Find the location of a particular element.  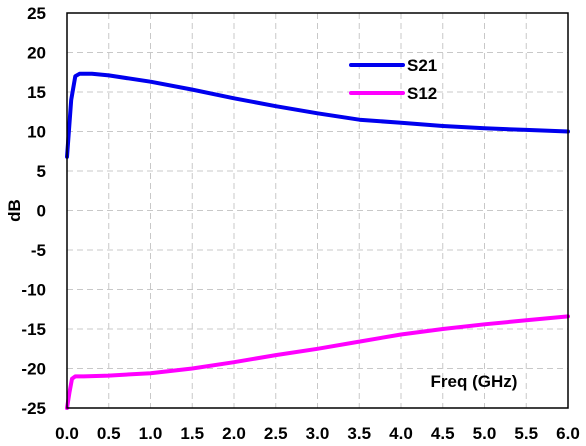

y-tick-label: 5 is located at coordinates (41, 171).